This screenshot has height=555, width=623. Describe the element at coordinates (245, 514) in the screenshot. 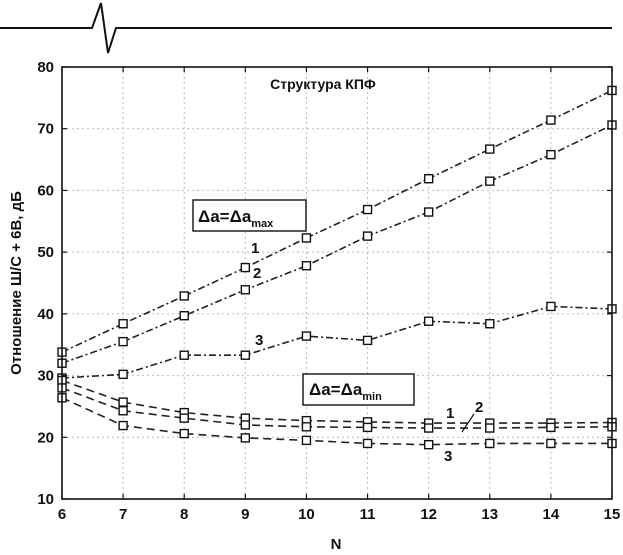

I see `x-tick-label: 9` at that location.